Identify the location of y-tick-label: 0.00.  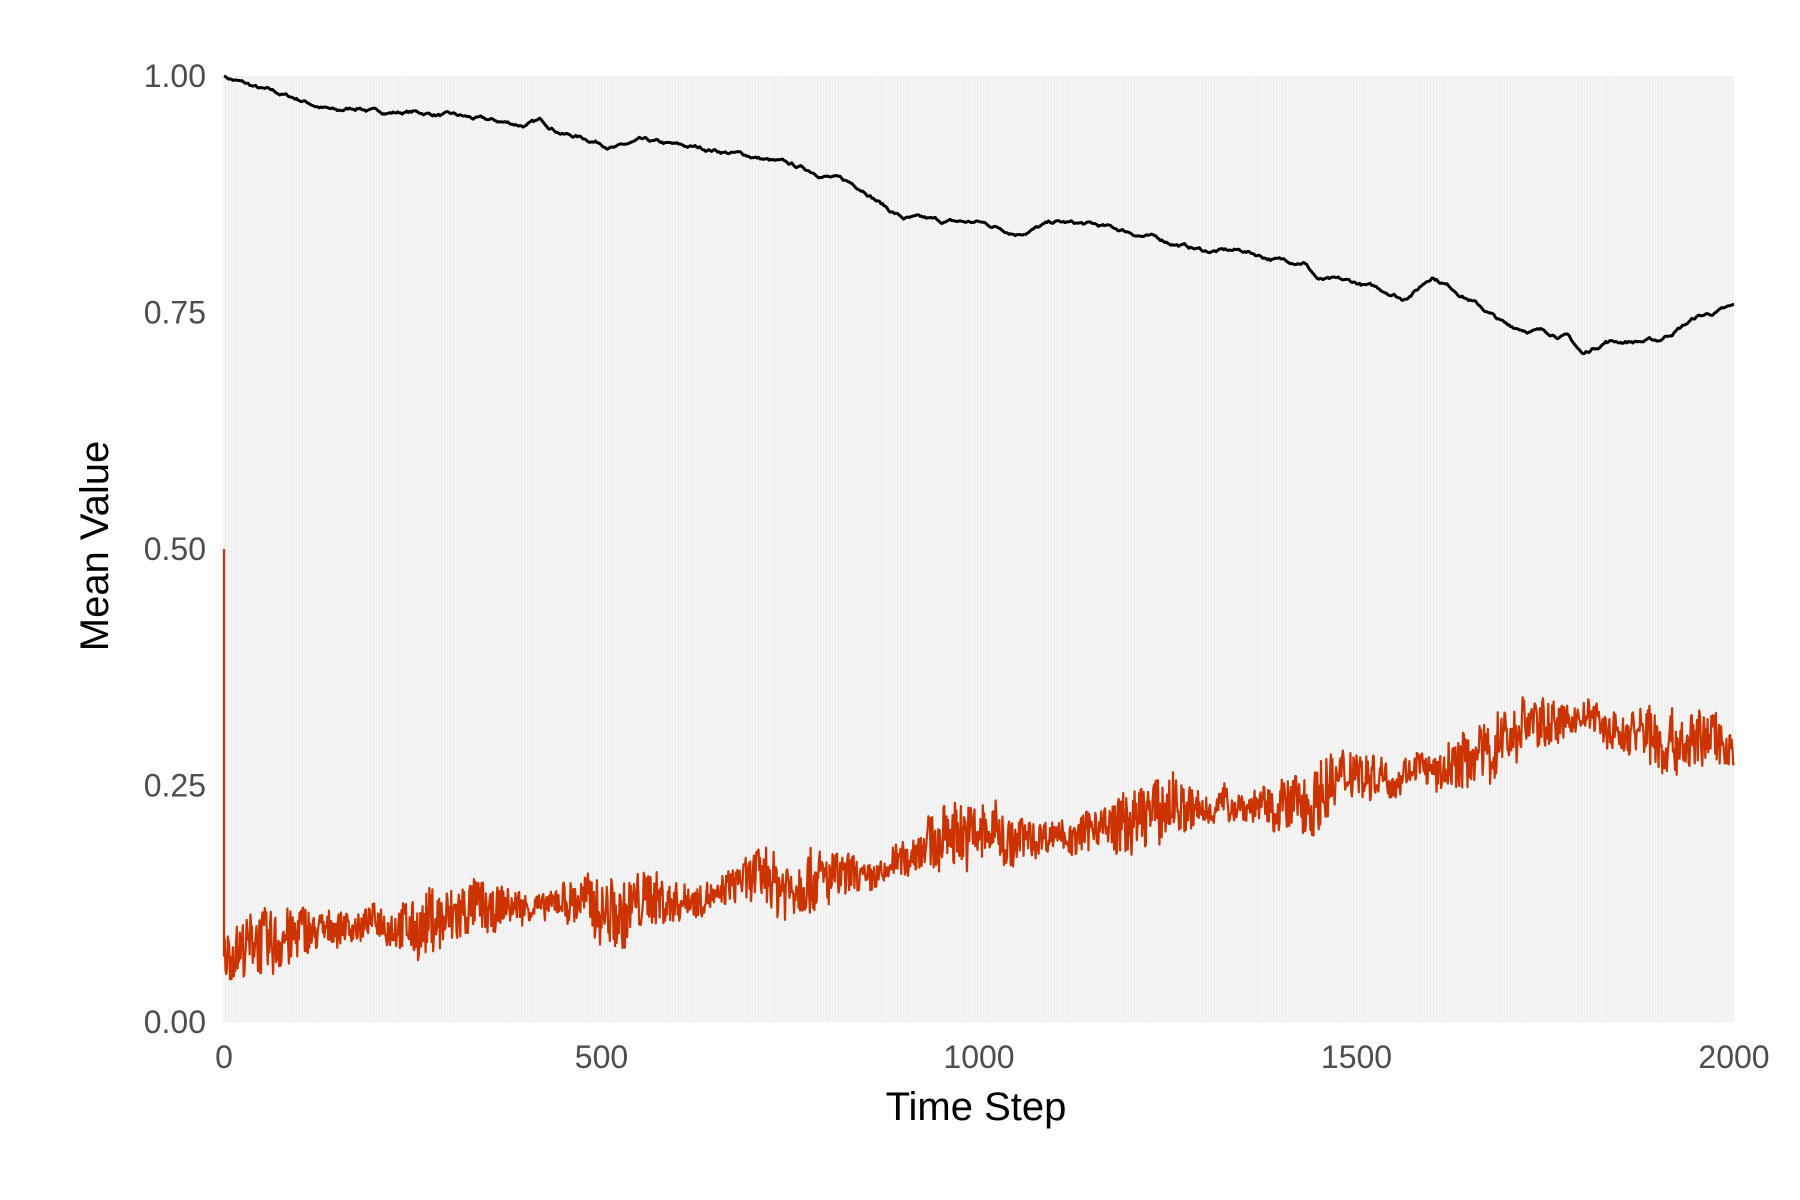
(175, 1022).